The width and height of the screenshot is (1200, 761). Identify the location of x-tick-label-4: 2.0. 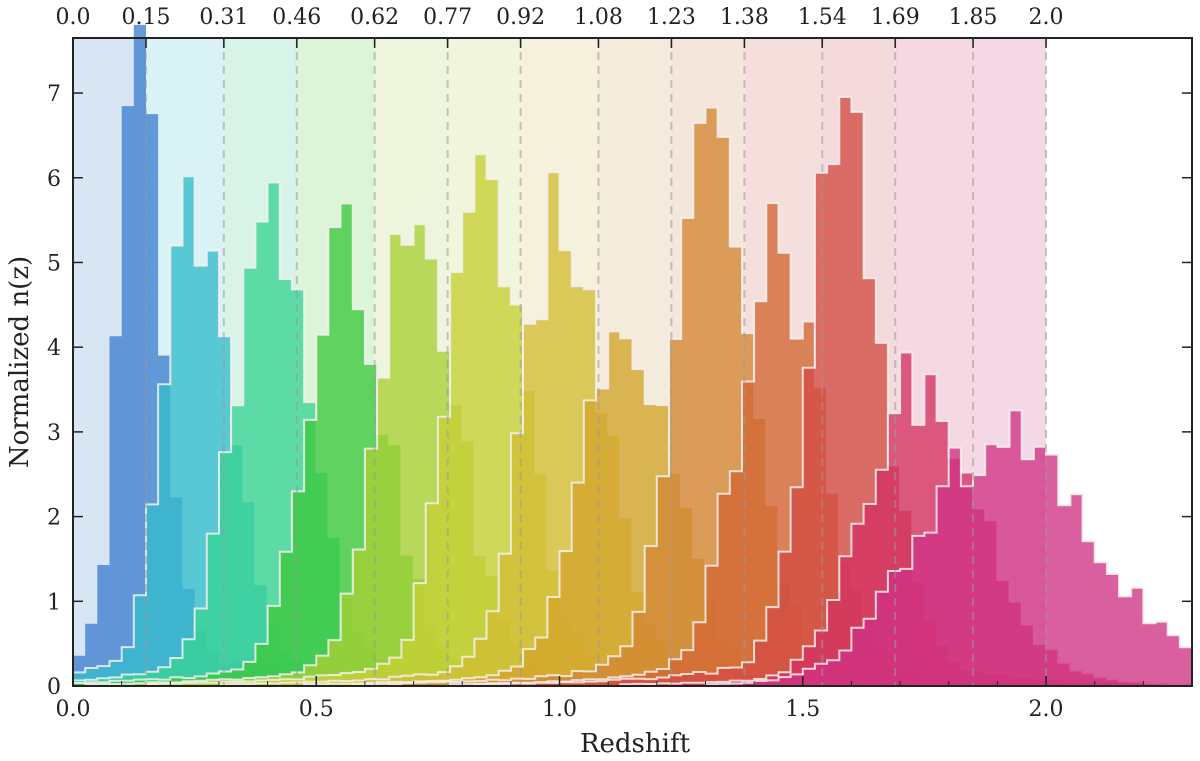
(1046, 709).